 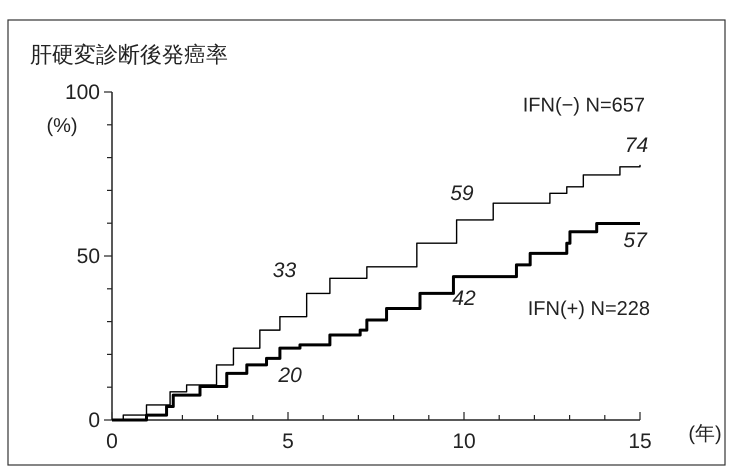 What do you see at coordinates (129, 54) in the screenshot?
I see `chart-title: 肝硬変診断後発癌率` at bounding box center [129, 54].